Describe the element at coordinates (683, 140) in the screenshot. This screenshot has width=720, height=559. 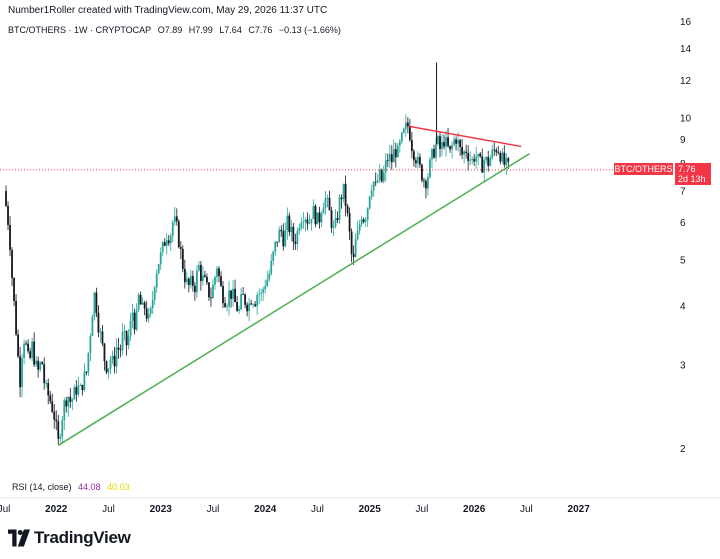
I see `y-tick-label: 9` at that location.